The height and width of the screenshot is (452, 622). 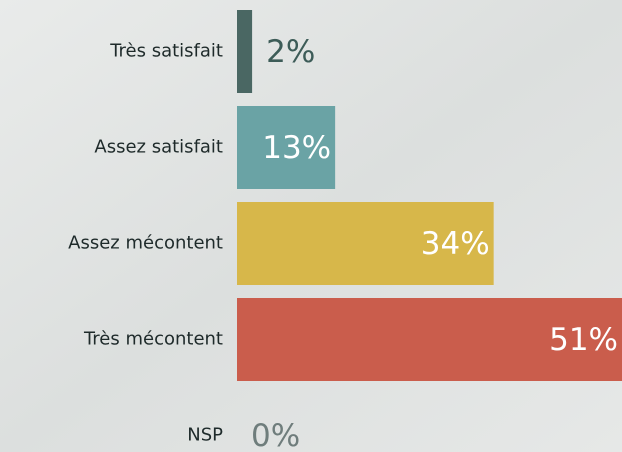 I want to click on category-label: NSP, so click(x=205, y=435).